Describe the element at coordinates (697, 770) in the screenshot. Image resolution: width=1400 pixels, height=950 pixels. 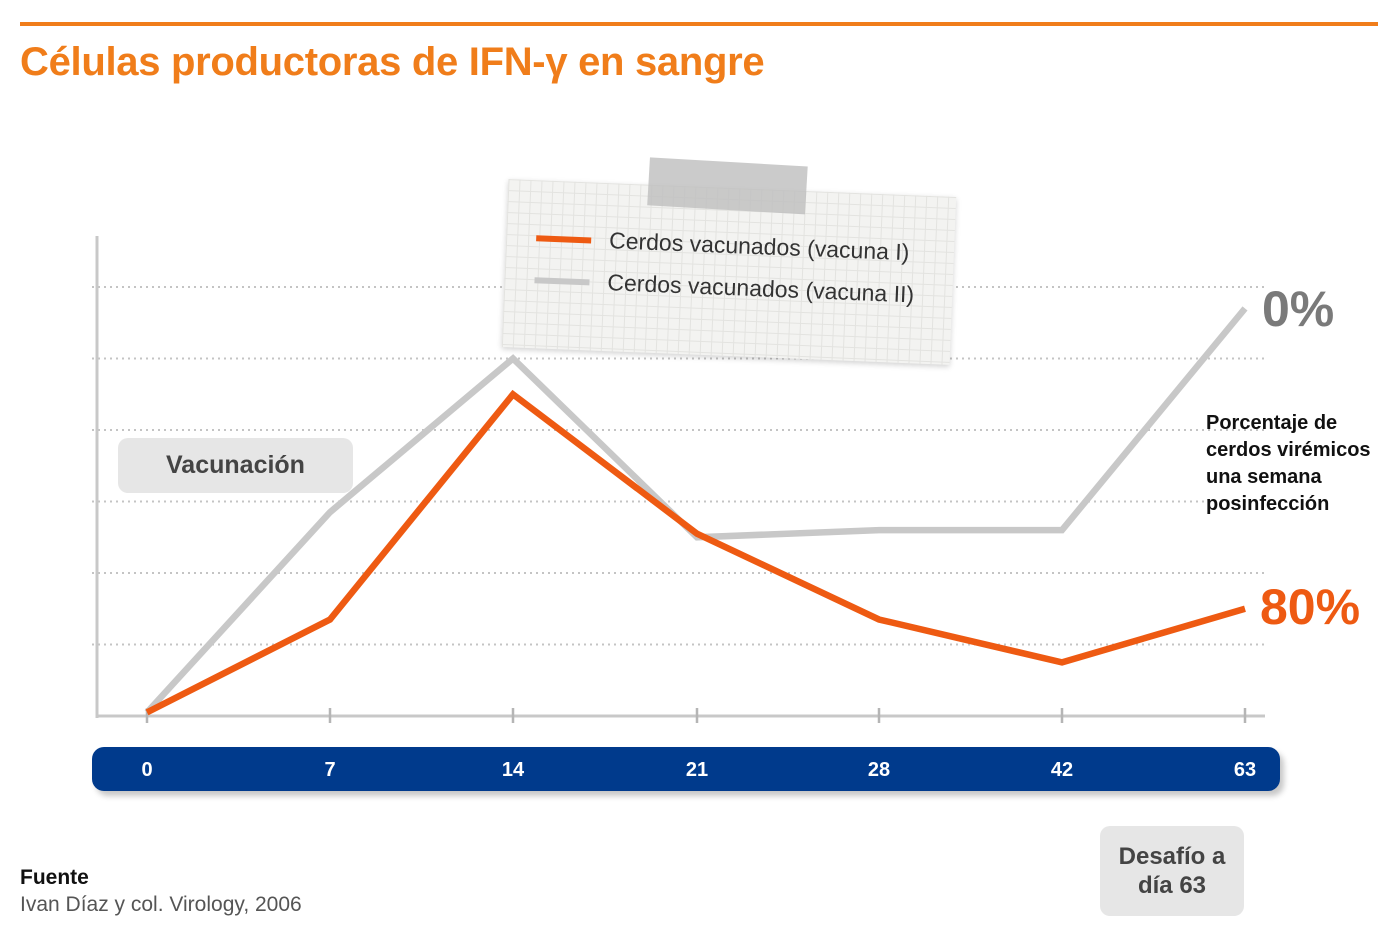
I see `x-tick-label: 21` at that location.